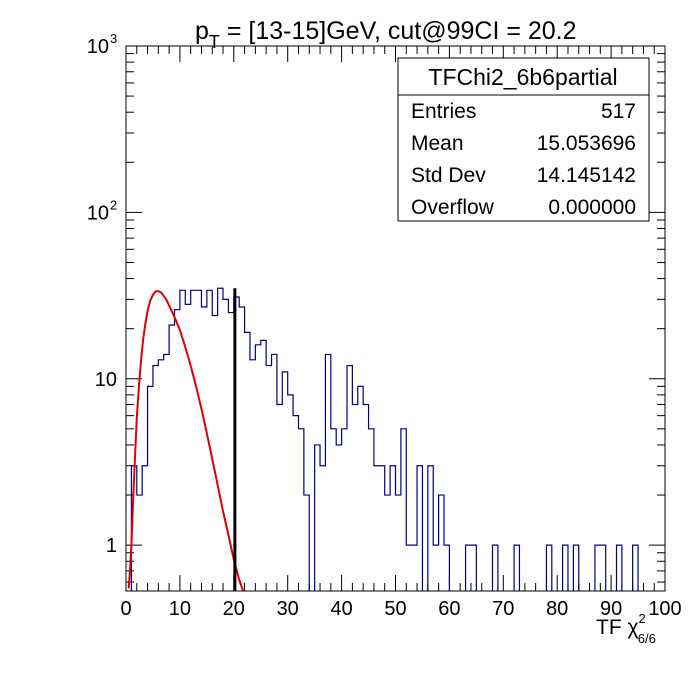  Describe the element at coordinates (234, 609) in the screenshot. I see `x-tick-label: 20` at that location.